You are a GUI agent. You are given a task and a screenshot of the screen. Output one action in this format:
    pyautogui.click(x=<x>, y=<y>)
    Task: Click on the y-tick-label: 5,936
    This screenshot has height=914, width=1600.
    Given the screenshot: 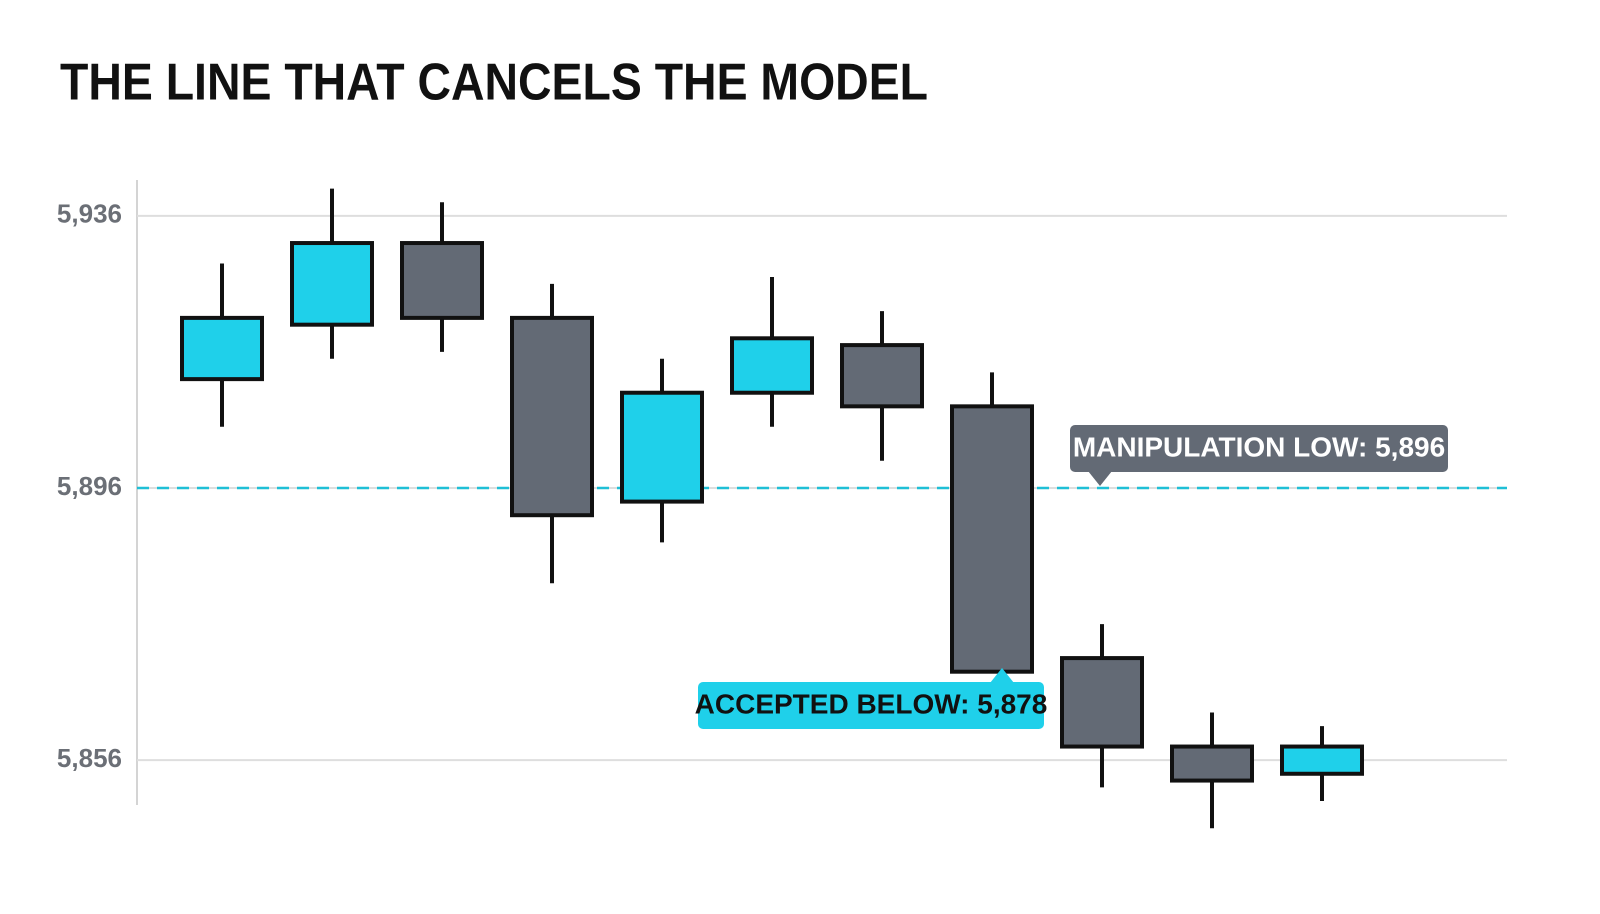 What is the action you would take?
    pyautogui.click(x=89, y=214)
    